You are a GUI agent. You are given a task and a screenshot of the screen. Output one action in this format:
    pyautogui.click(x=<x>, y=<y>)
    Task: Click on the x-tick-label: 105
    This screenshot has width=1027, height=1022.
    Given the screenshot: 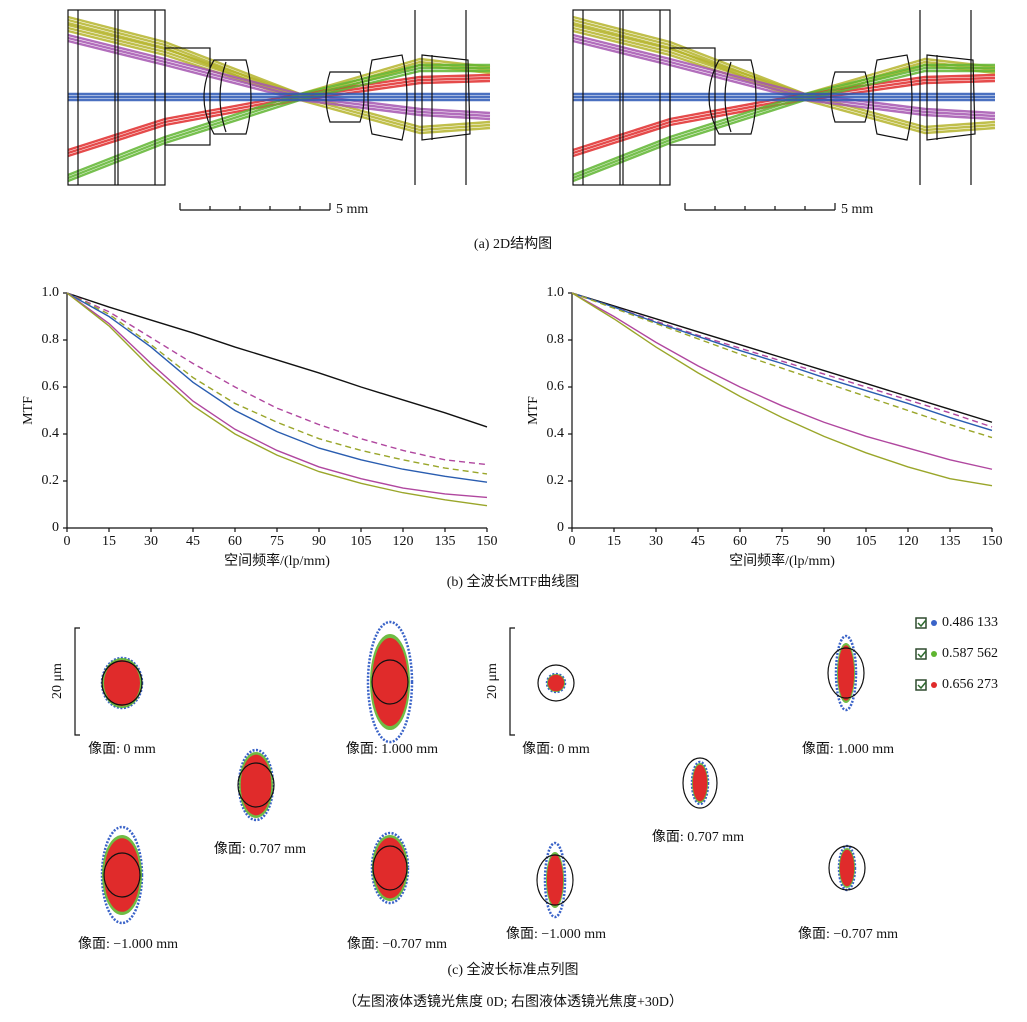 What is the action you would take?
    pyautogui.click(x=866, y=541)
    